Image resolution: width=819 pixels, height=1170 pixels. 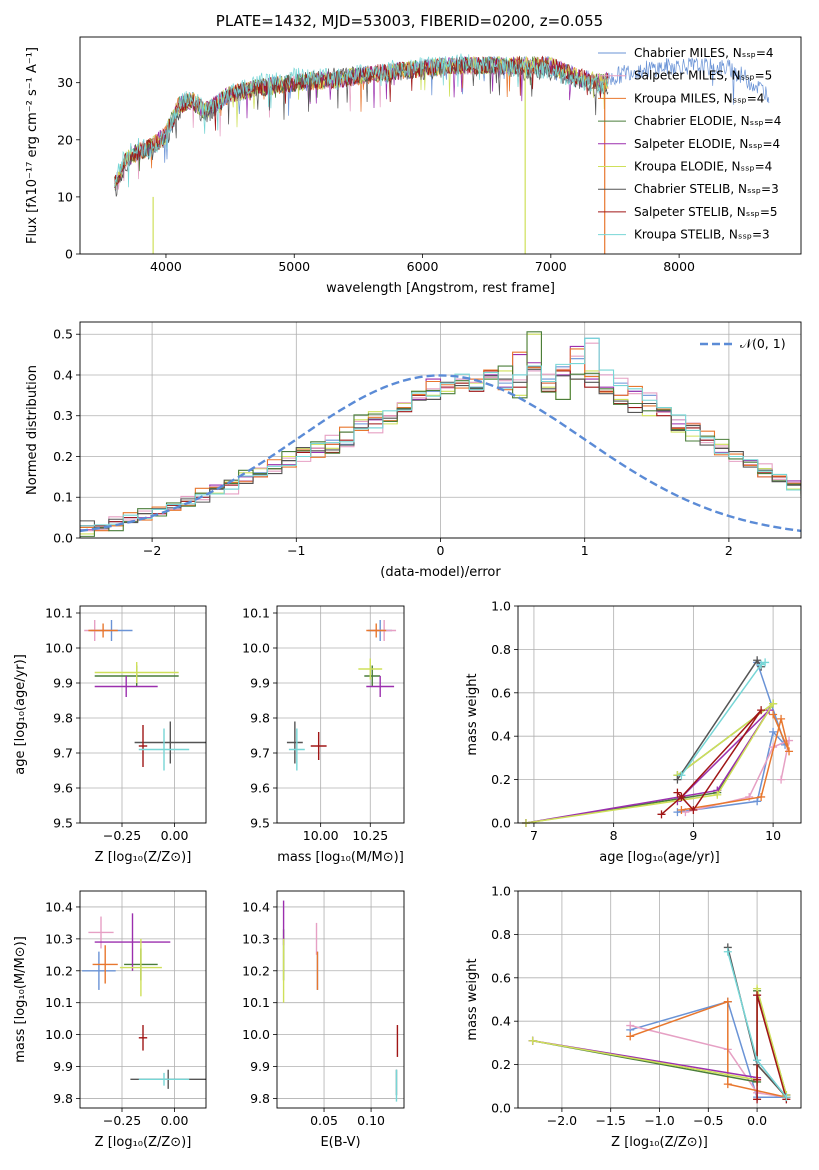 What do you see at coordinates (706, 212) in the screenshot?
I see `legend-entry: Salpeter STELIB, Nₛₛₚ=5` at bounding box center [706, 212].